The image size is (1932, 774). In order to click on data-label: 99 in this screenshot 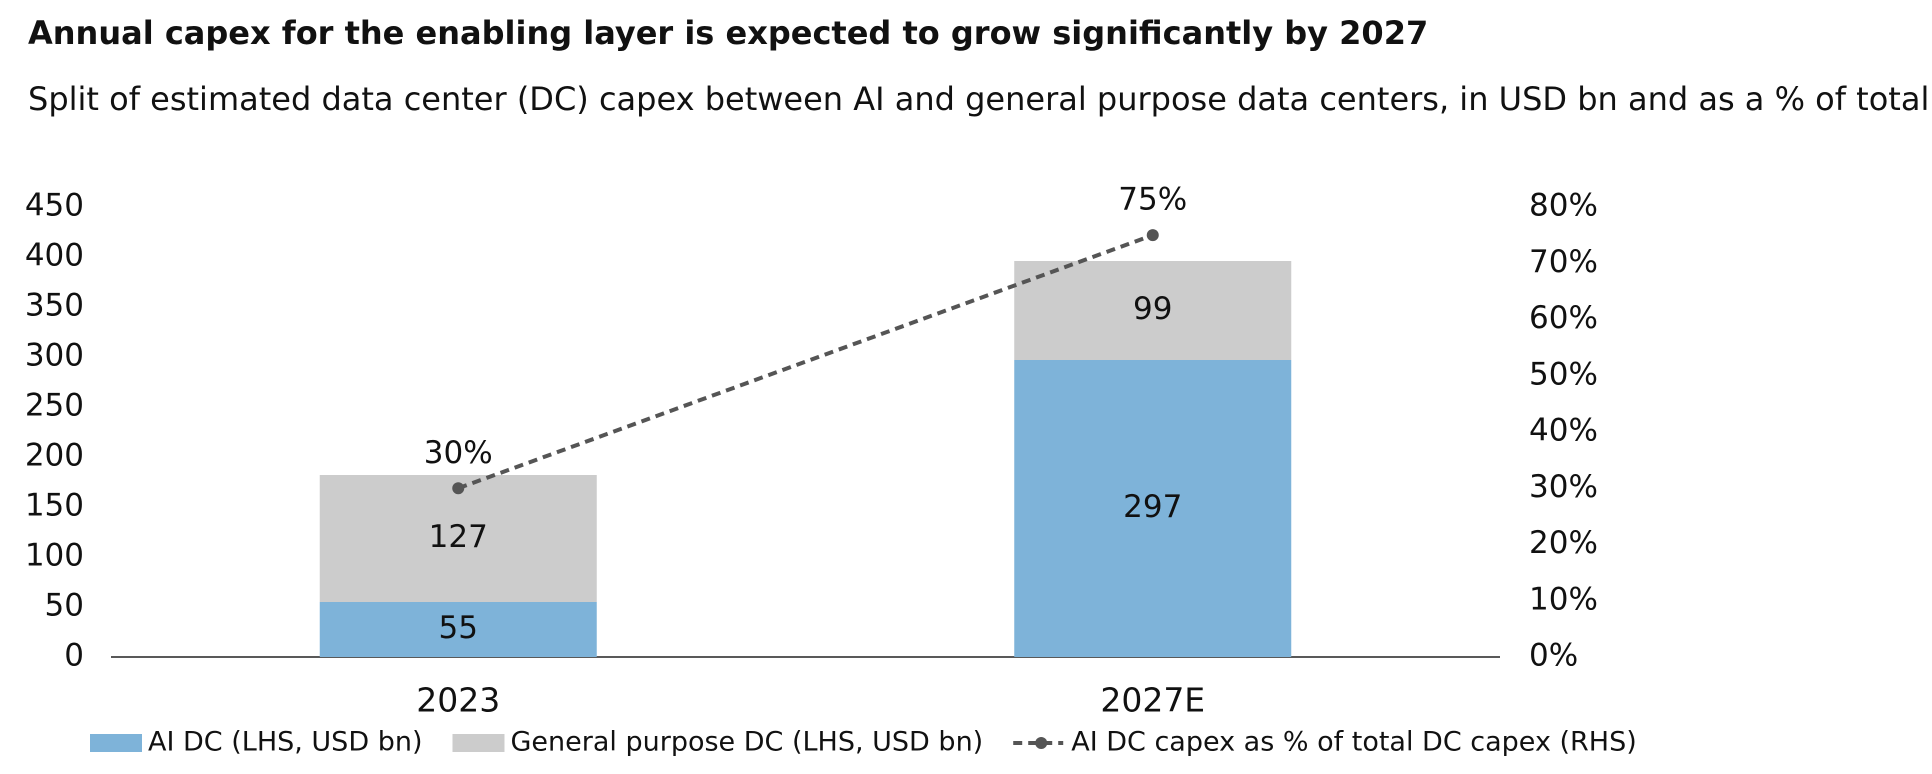, I will do `click(1152, 309)`.